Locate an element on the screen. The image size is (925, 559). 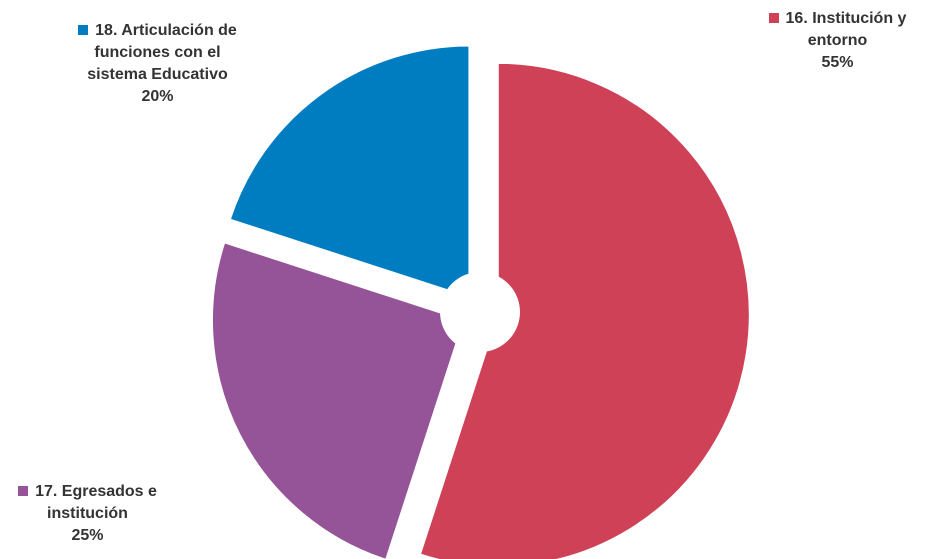
pie-center-hole is located at coordinates (480, 312).